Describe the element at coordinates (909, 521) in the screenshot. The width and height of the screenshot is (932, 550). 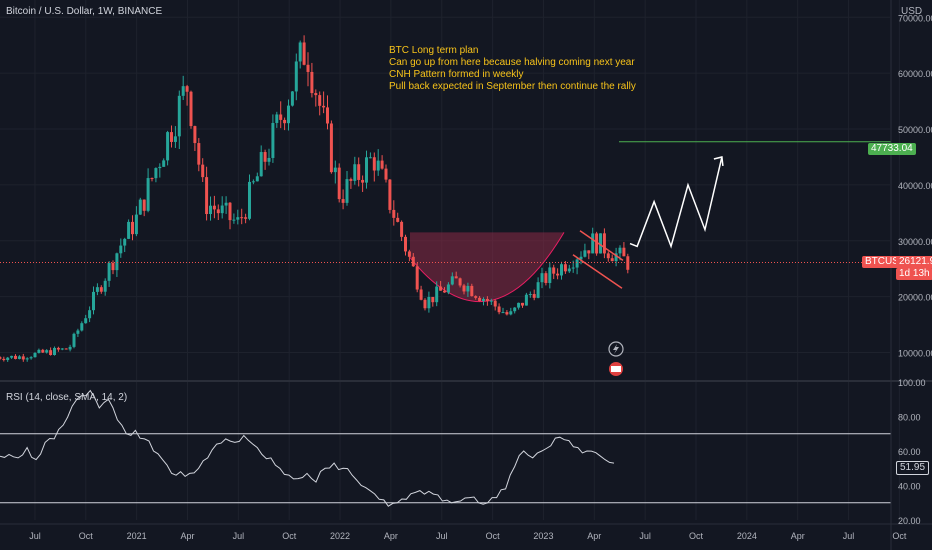
I see `rsi-tick-label: 20.00` at that location.